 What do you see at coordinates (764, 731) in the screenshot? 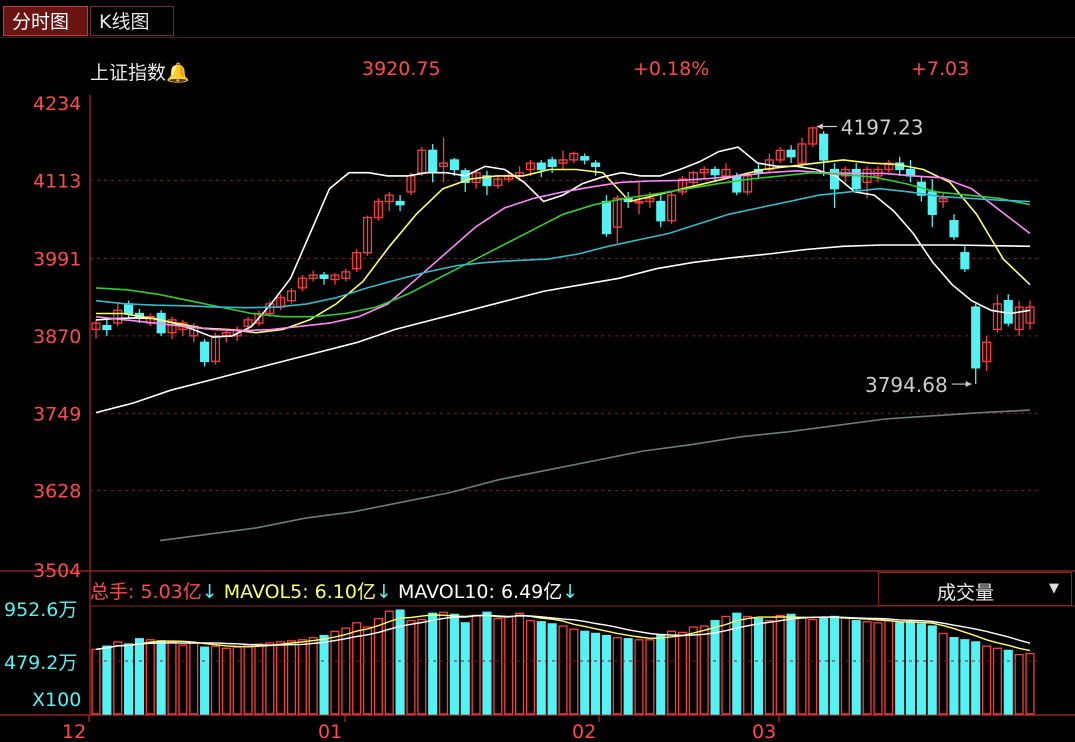
I see `time-tick-label: 03` at bounding box center [764, 731].